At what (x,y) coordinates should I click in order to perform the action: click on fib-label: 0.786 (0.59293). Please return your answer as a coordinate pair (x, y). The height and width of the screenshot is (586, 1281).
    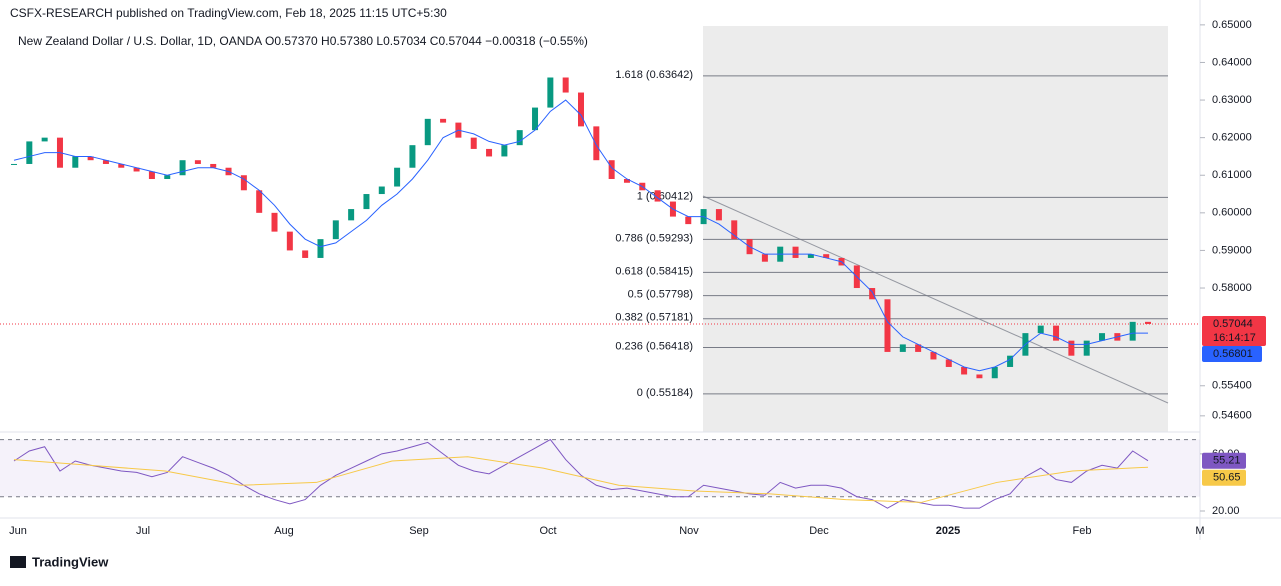
    Looking at the image, I should click on (654, 238).